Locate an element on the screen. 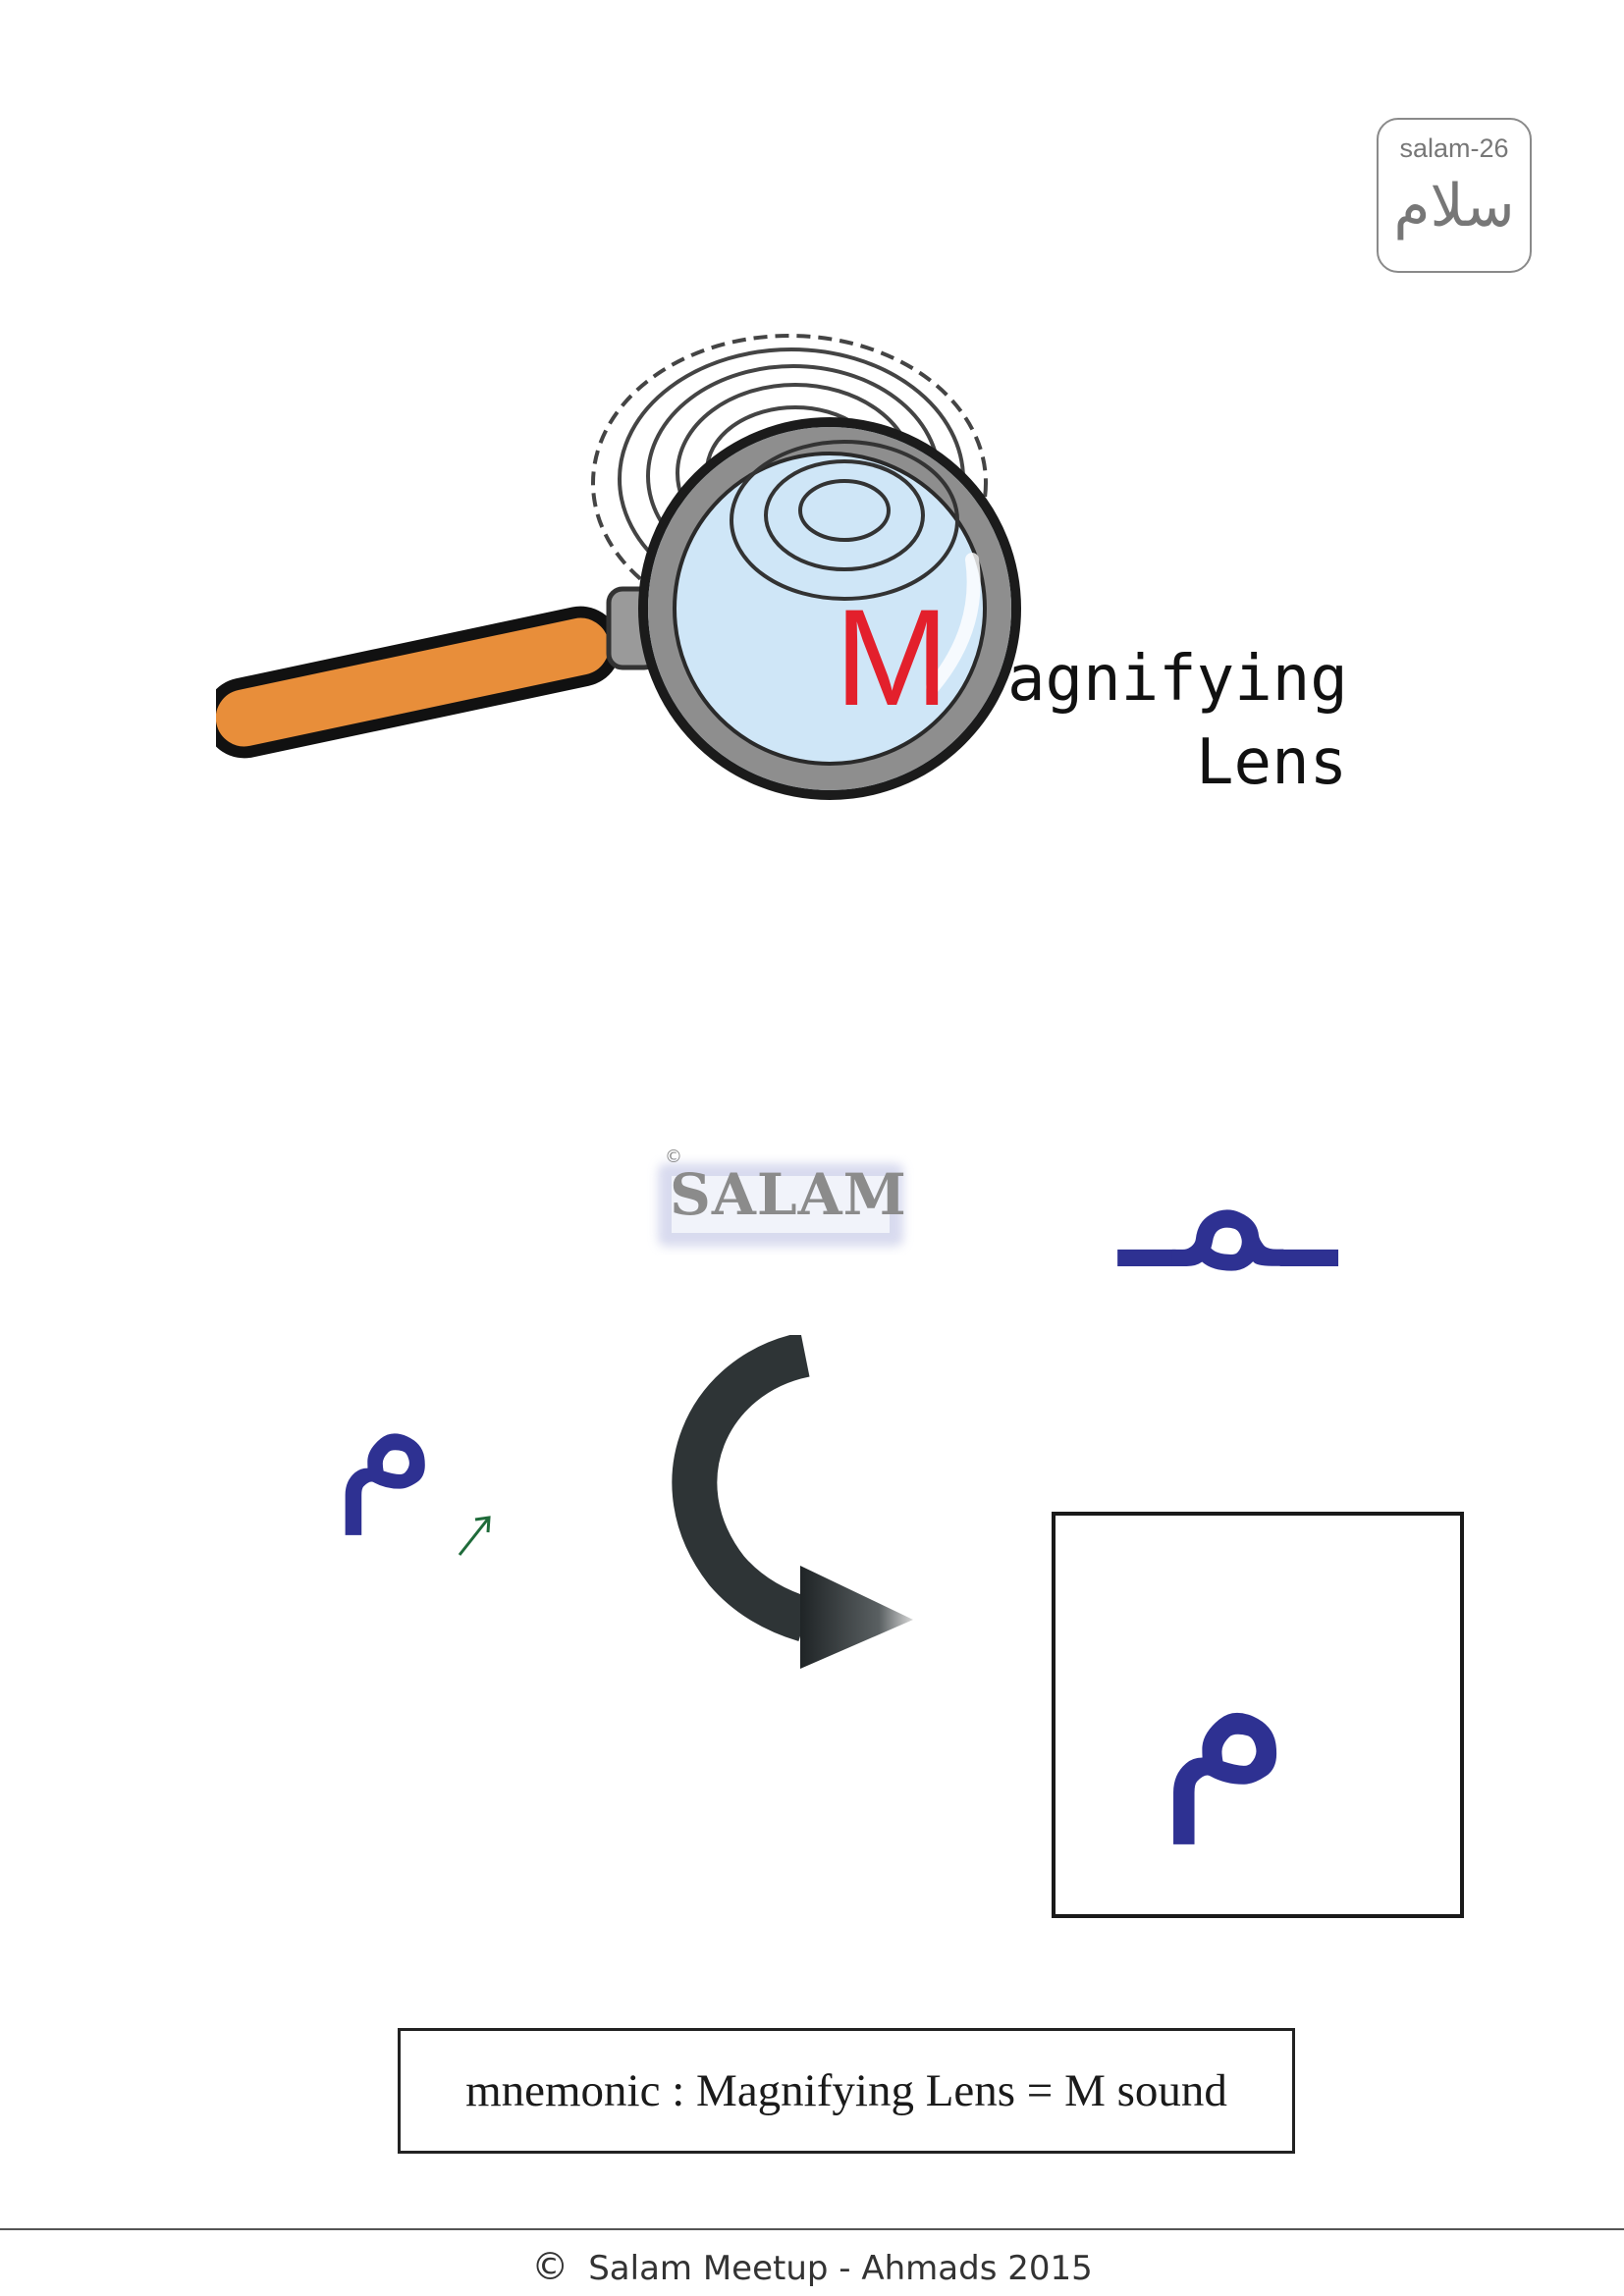  watermark-copyright: © is located at coordinates (673, 1157).